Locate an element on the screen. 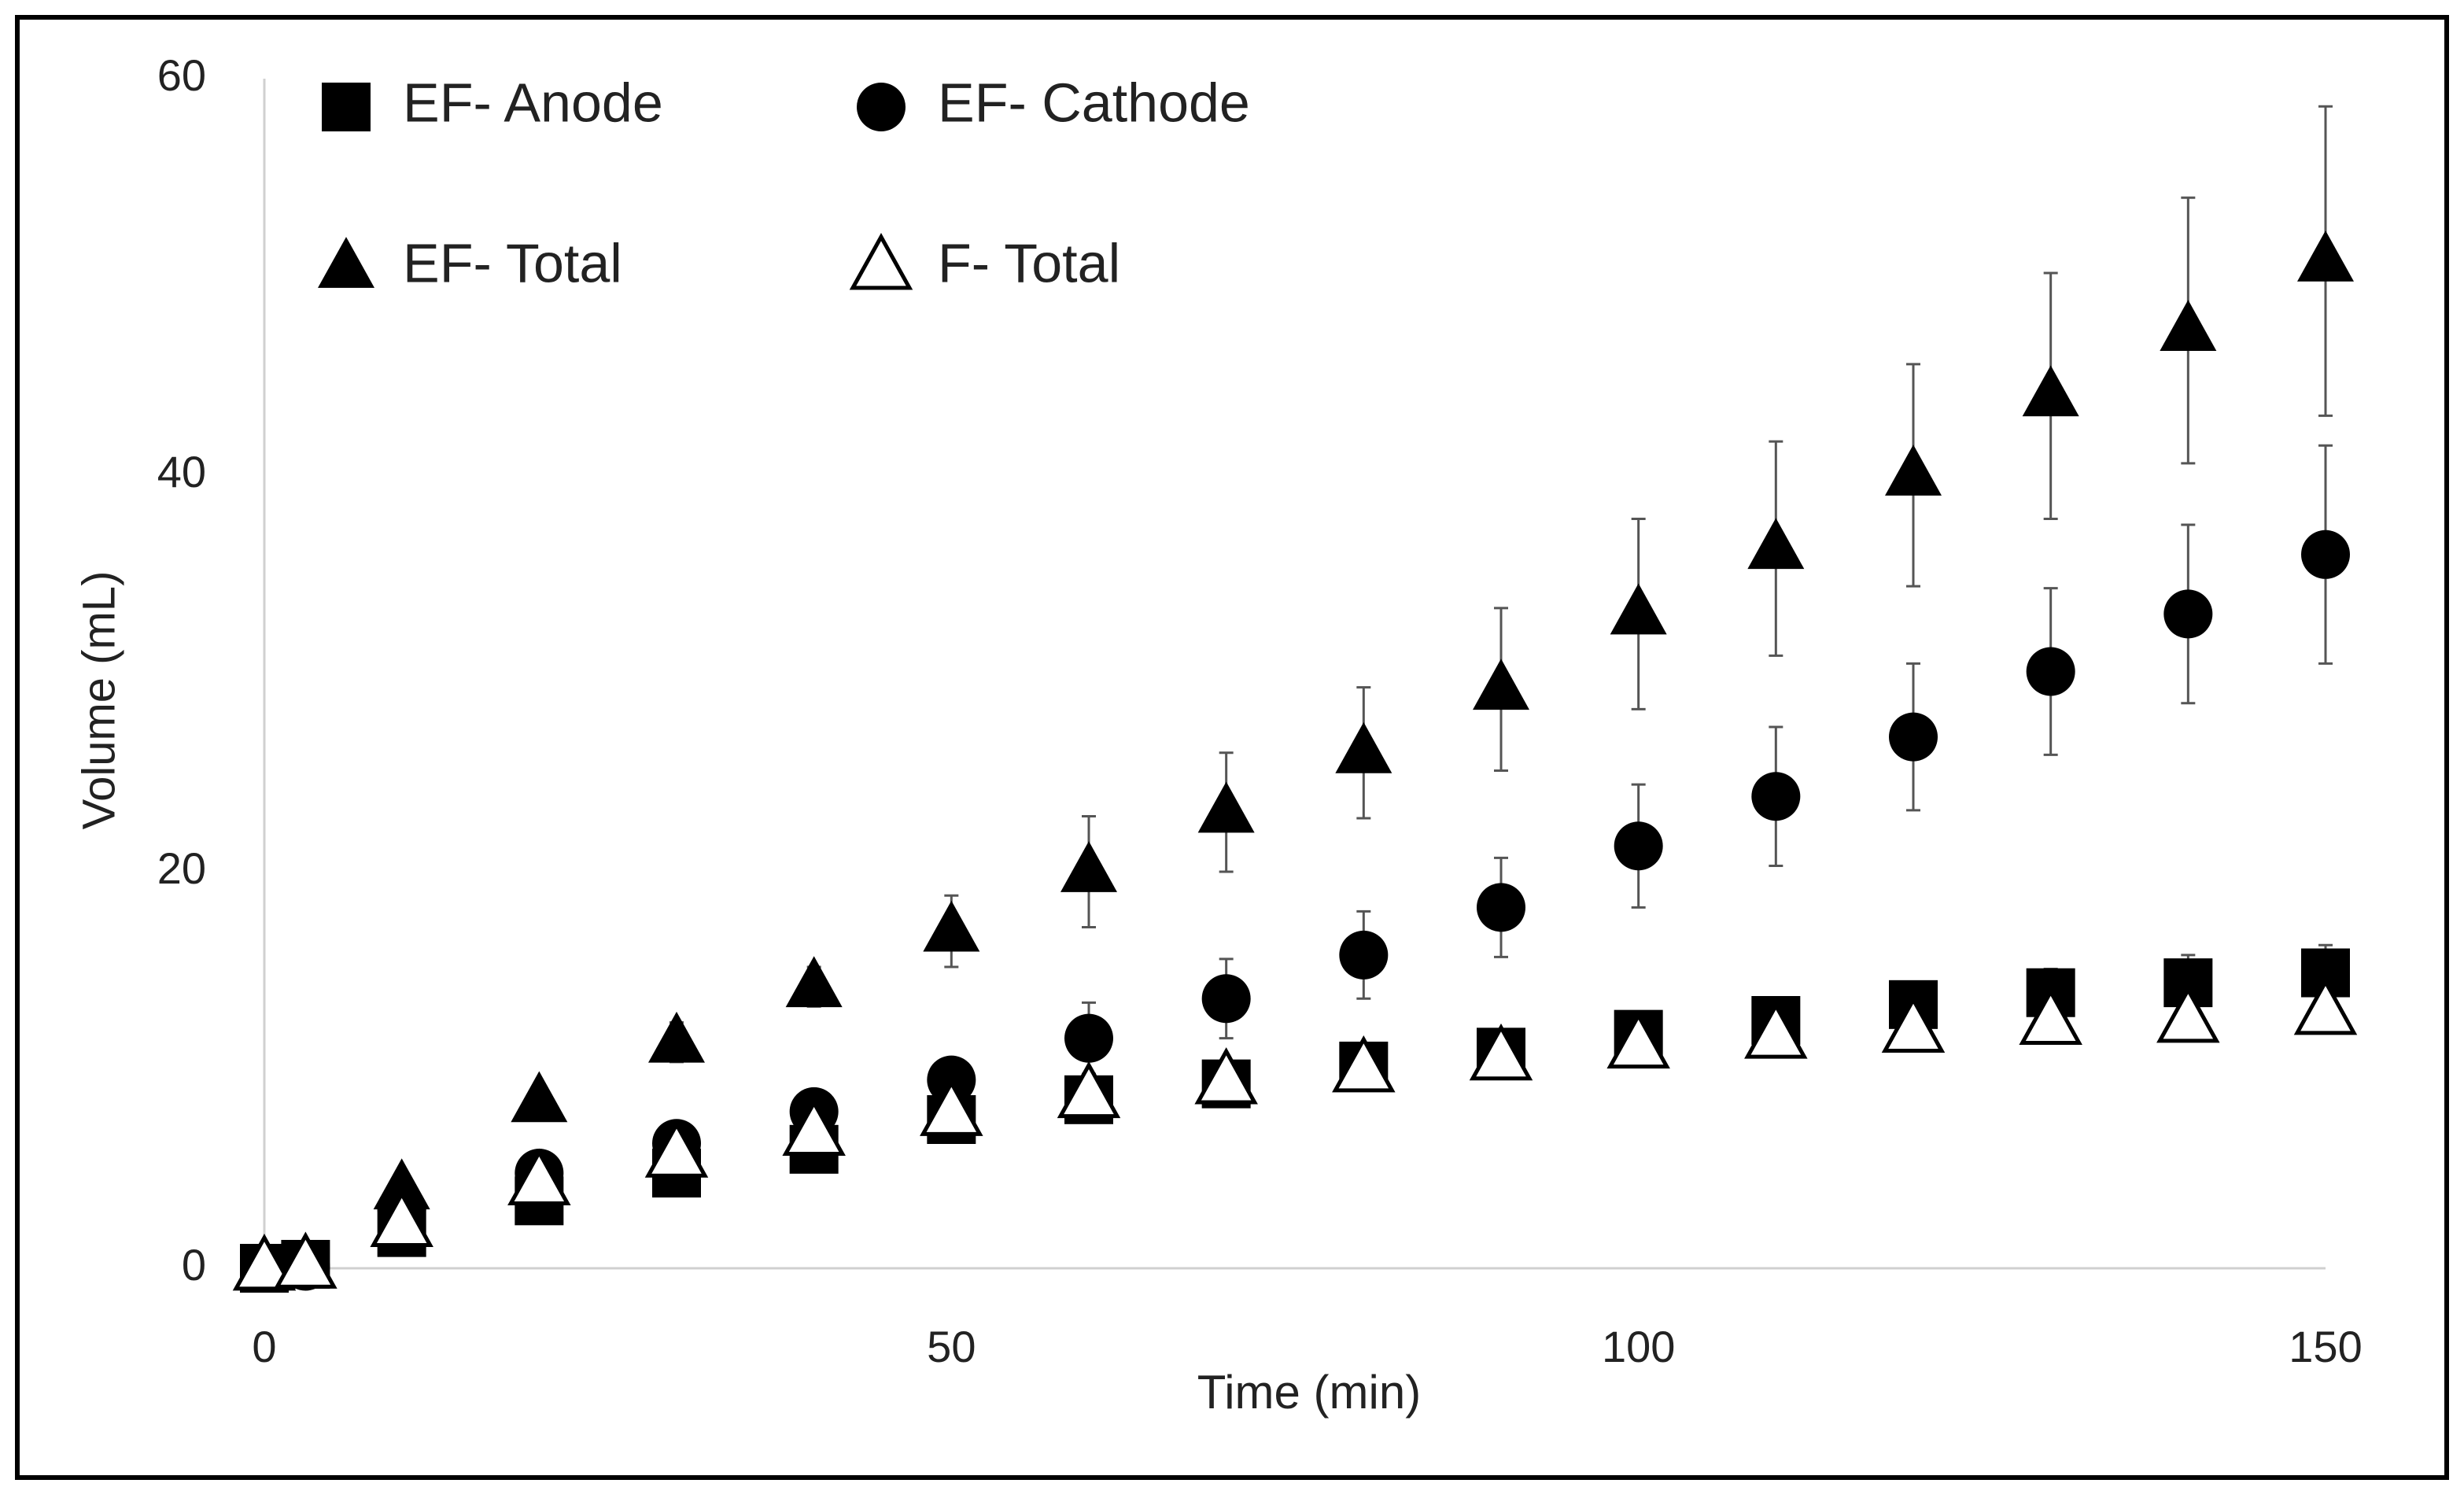 This screenshot has width=2464, height=1498. y-tick-label: 0 is located at coordinates (194, 1265).